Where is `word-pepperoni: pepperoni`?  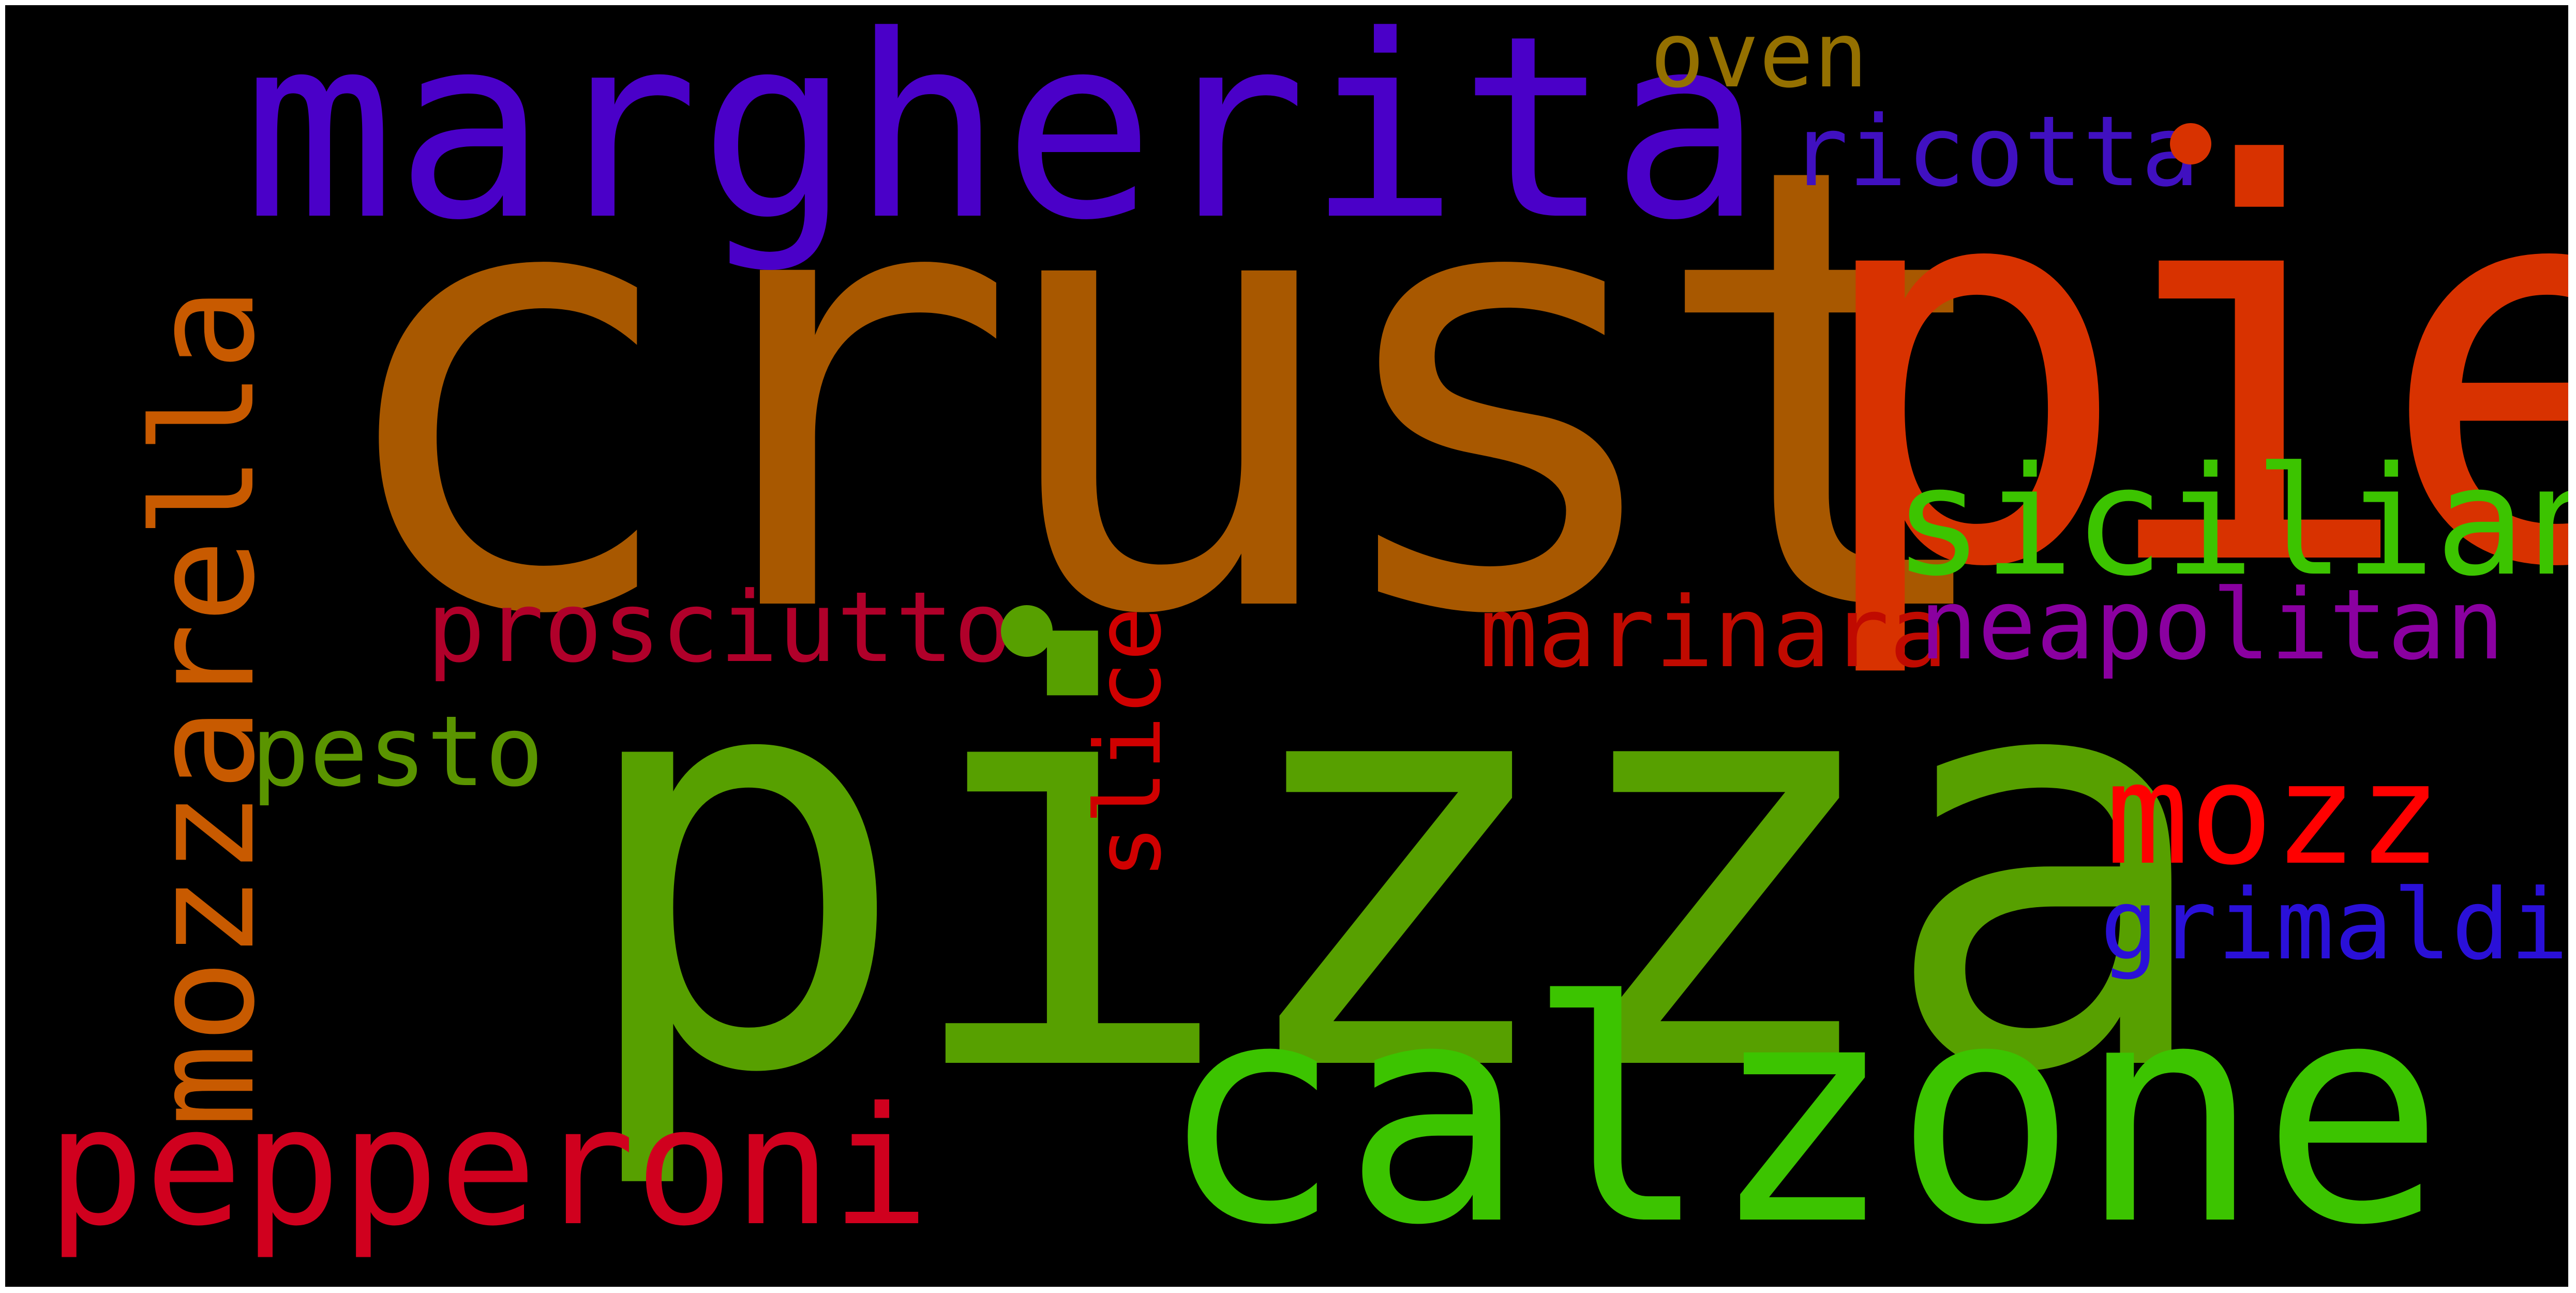 word-pepperoni: pepperoni is located at coordinates (488, 1167).